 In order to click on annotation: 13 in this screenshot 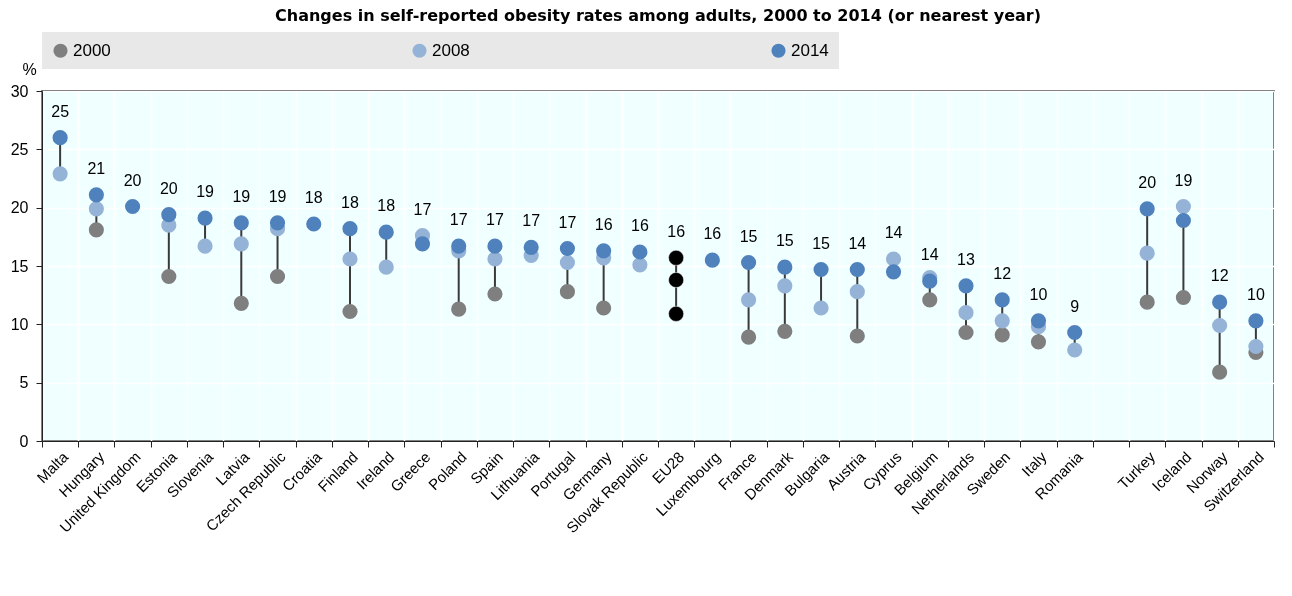, I will do `click(966, 259)`.